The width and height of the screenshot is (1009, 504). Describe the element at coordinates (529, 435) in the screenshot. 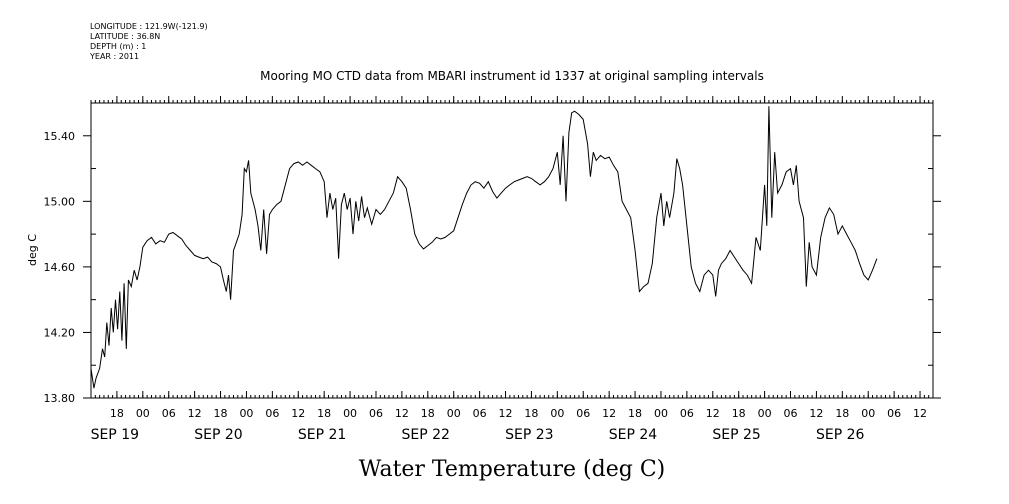

I see `x-day-label: SEP 23` at that location.